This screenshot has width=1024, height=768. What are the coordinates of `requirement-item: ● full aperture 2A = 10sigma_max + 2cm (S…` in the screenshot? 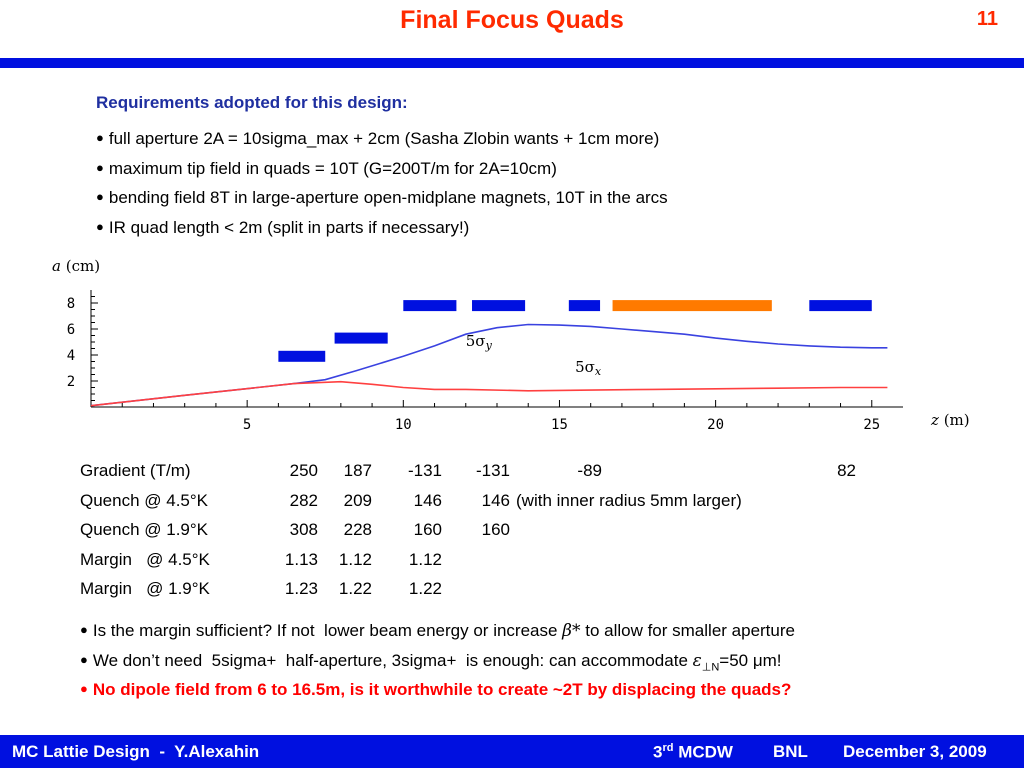 It's located at (382, 143).